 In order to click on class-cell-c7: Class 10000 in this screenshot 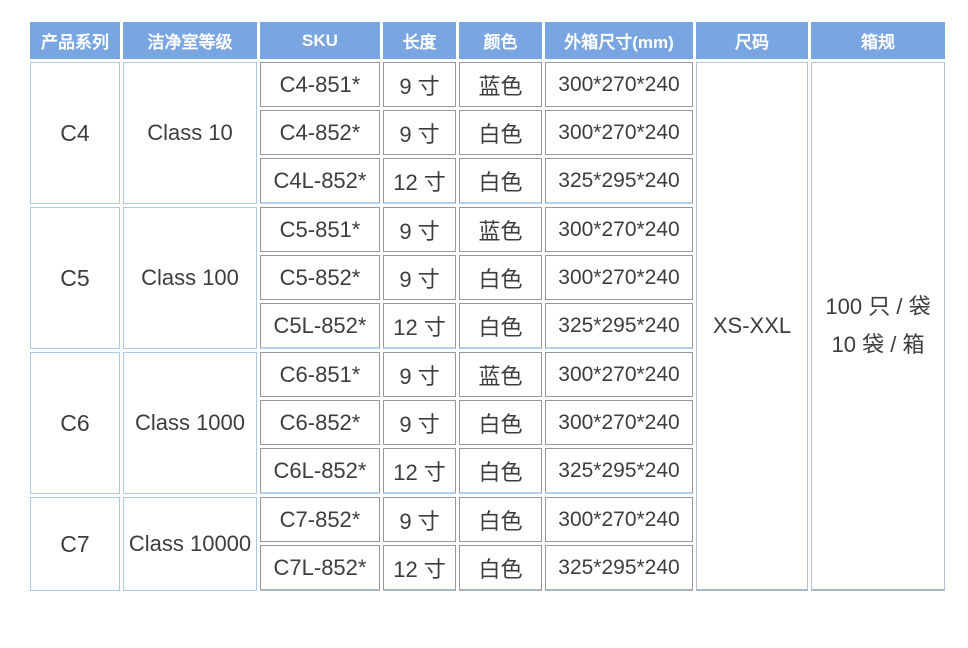, I will do `click(190, 544)`.